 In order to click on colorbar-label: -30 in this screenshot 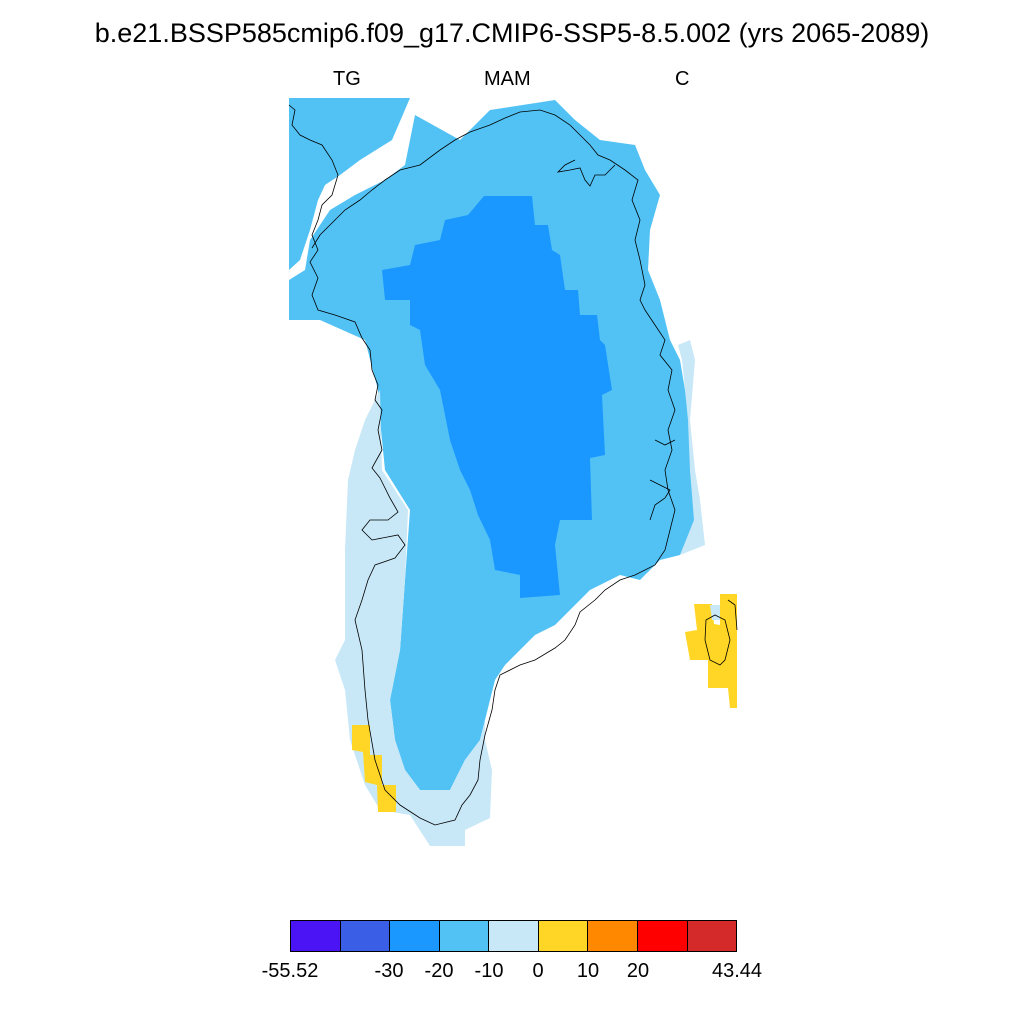, I will do `click(389, 971)`.